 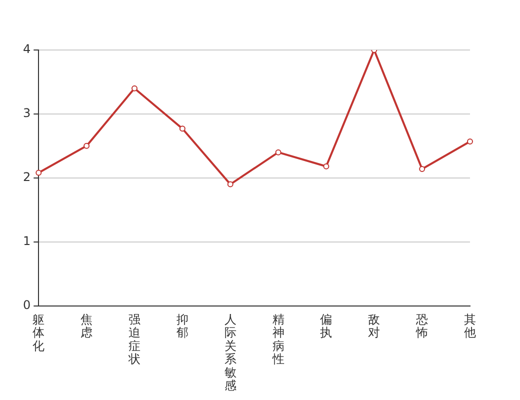 I want to click on x-tick-label: 躯体化, so click(x=38, y=332).